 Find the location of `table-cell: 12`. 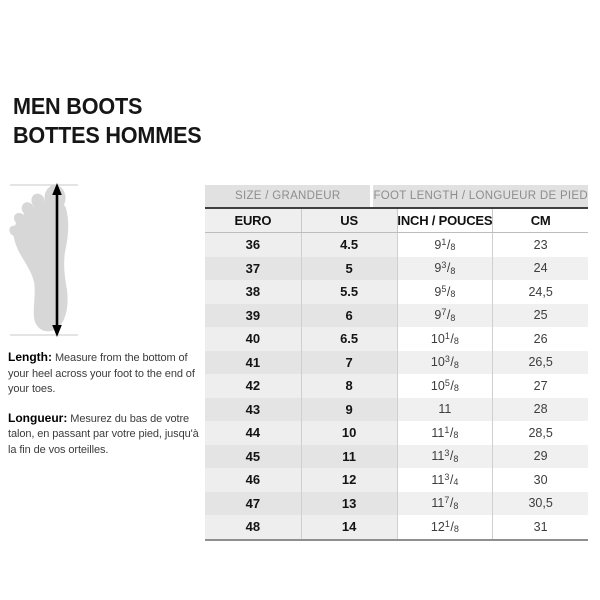

table-cell: 12 is located at coordinates (348, 480).